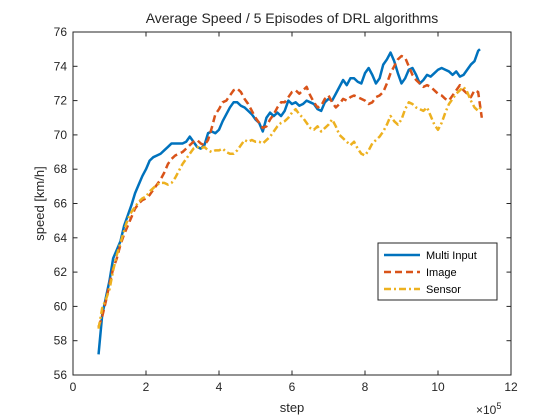 The height and width of the screenshot is (420, 560). What do you see at coordinates (441, 273) in the screenshot?
I see `legend-label-image: Image` at bounding box center [441, 273].